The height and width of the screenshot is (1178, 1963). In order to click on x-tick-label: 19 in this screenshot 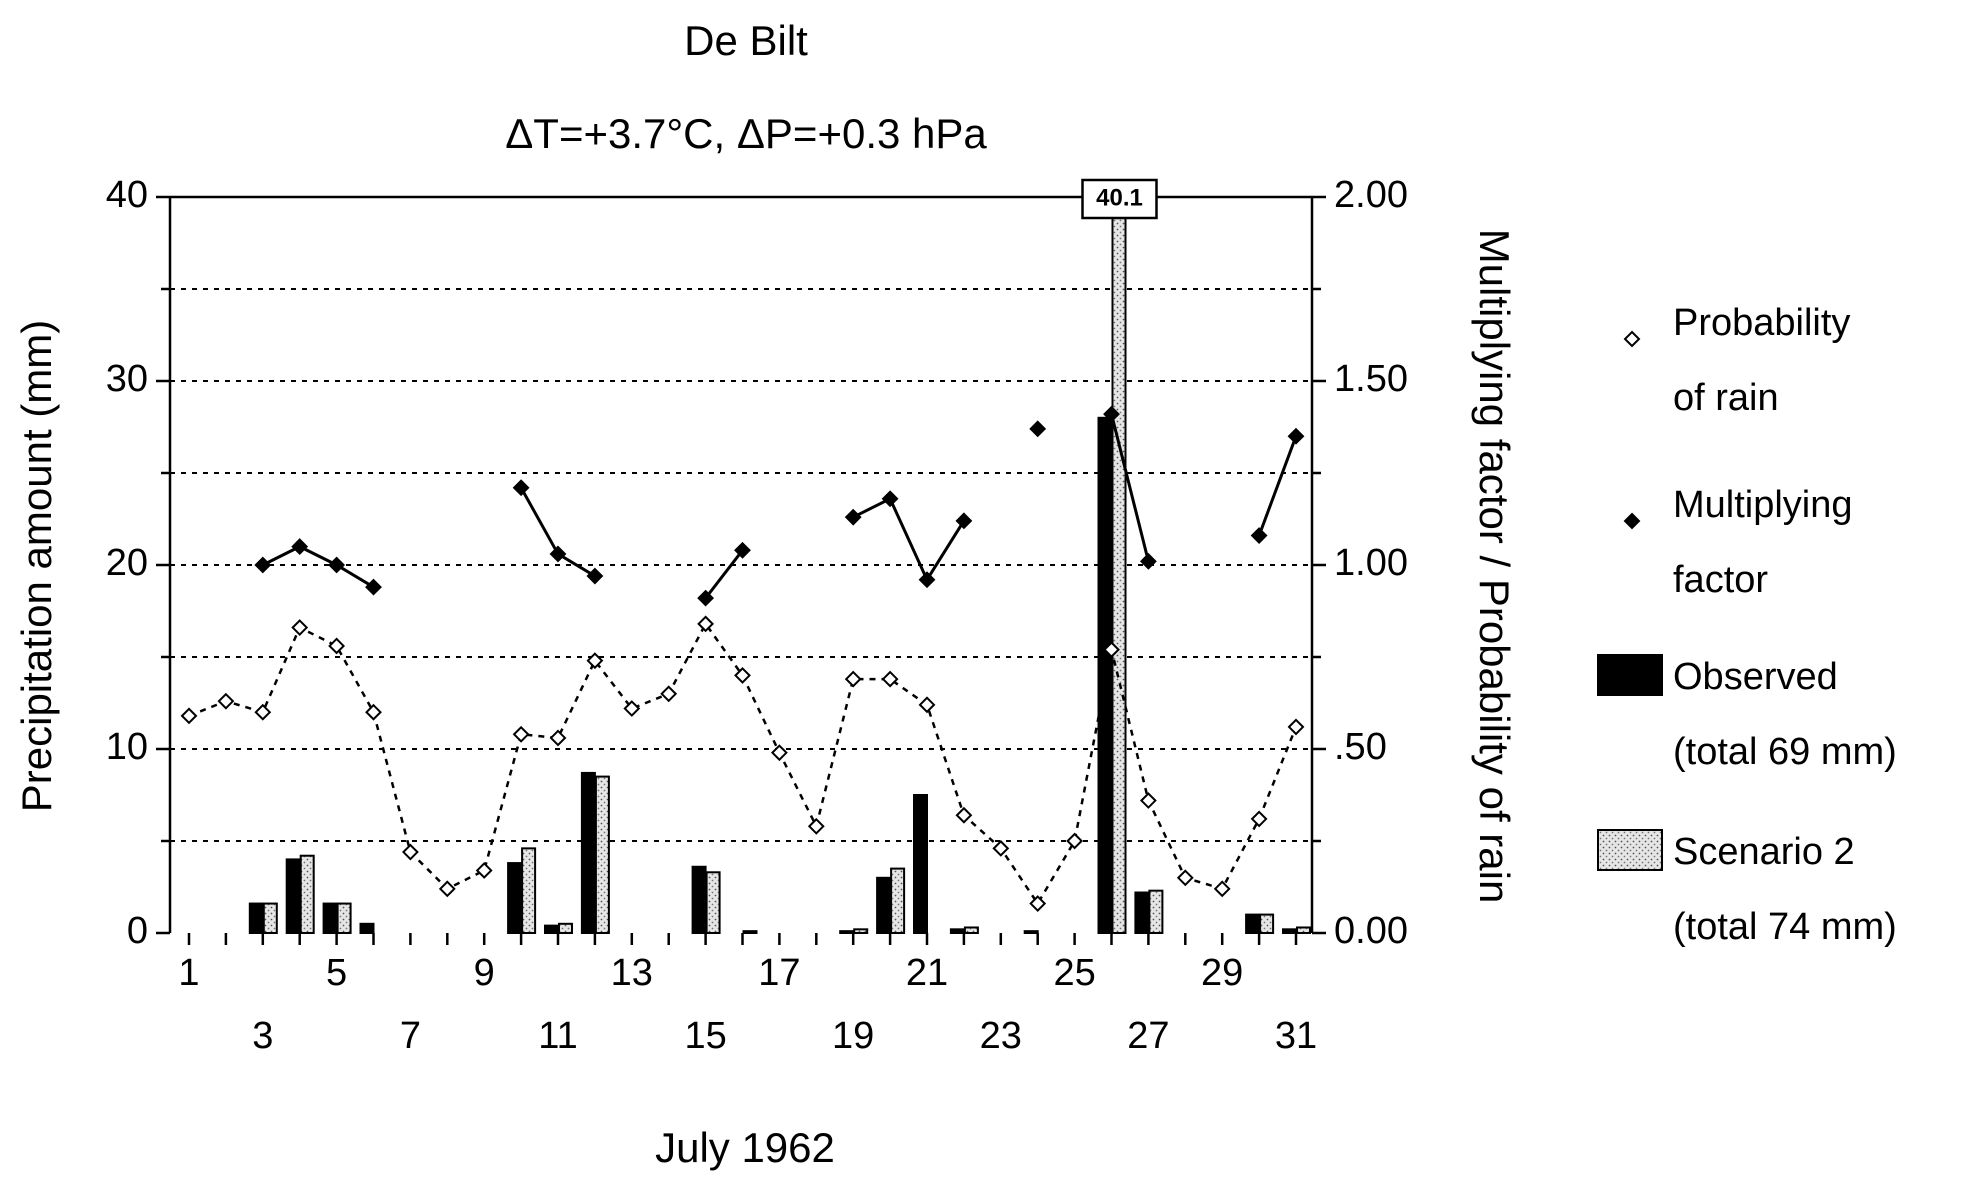, I will do `click(853, 1036)`.